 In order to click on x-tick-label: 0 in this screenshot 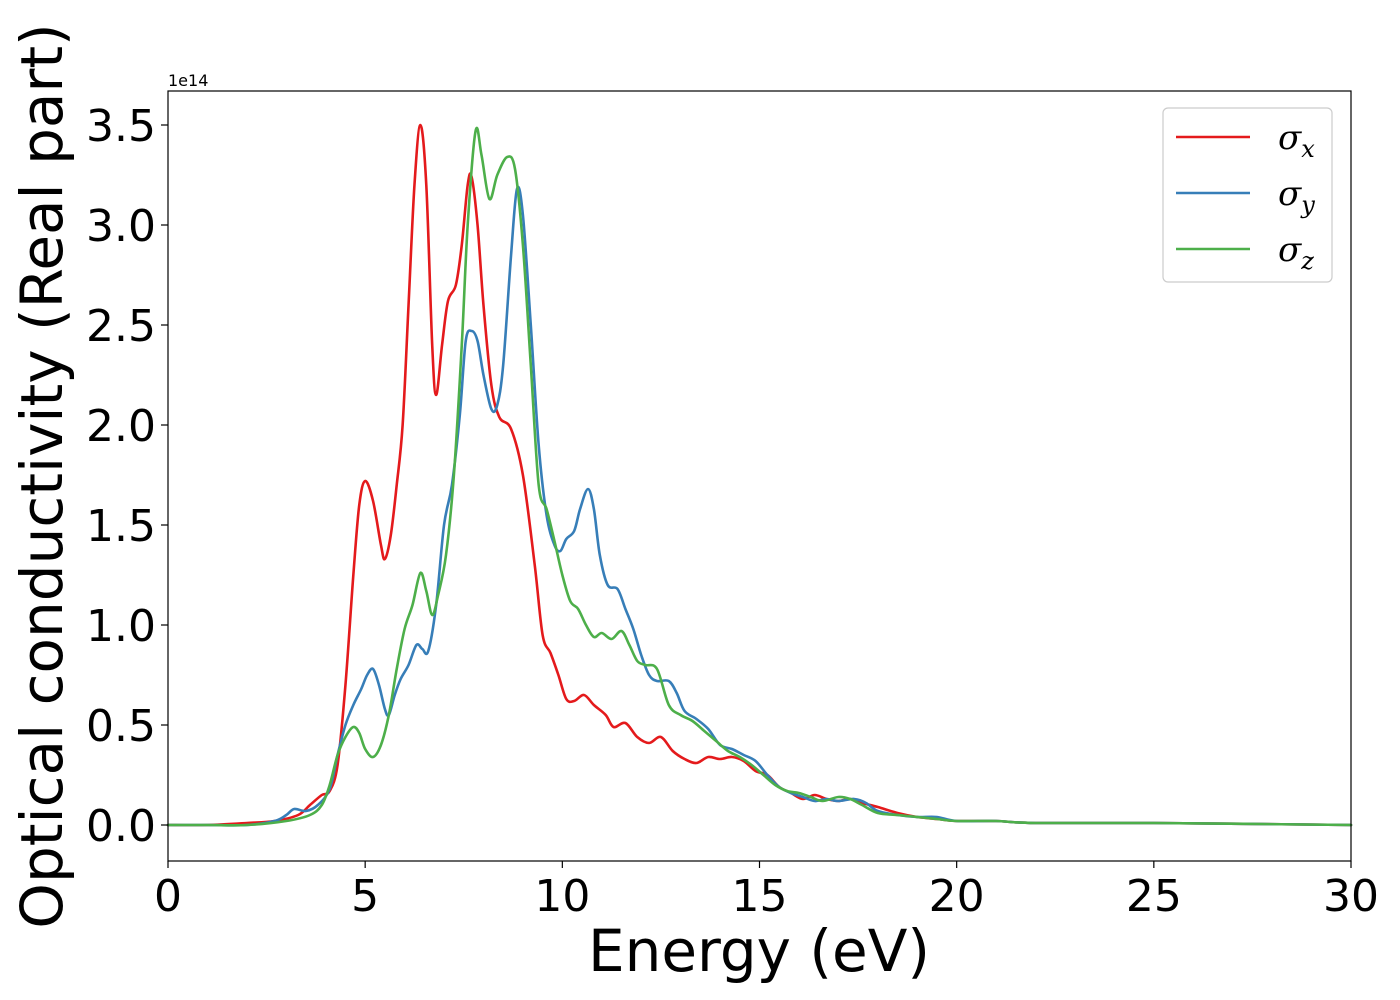, I will do `click(168, 896)`.